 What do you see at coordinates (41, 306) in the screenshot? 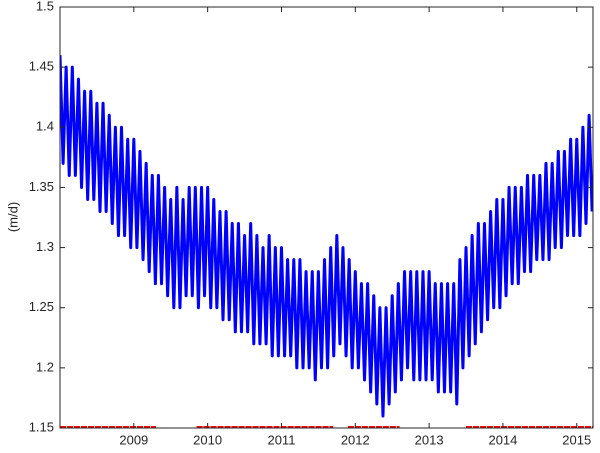
I see `y-tick-label: 1.25` at bounding box center [41, 306].